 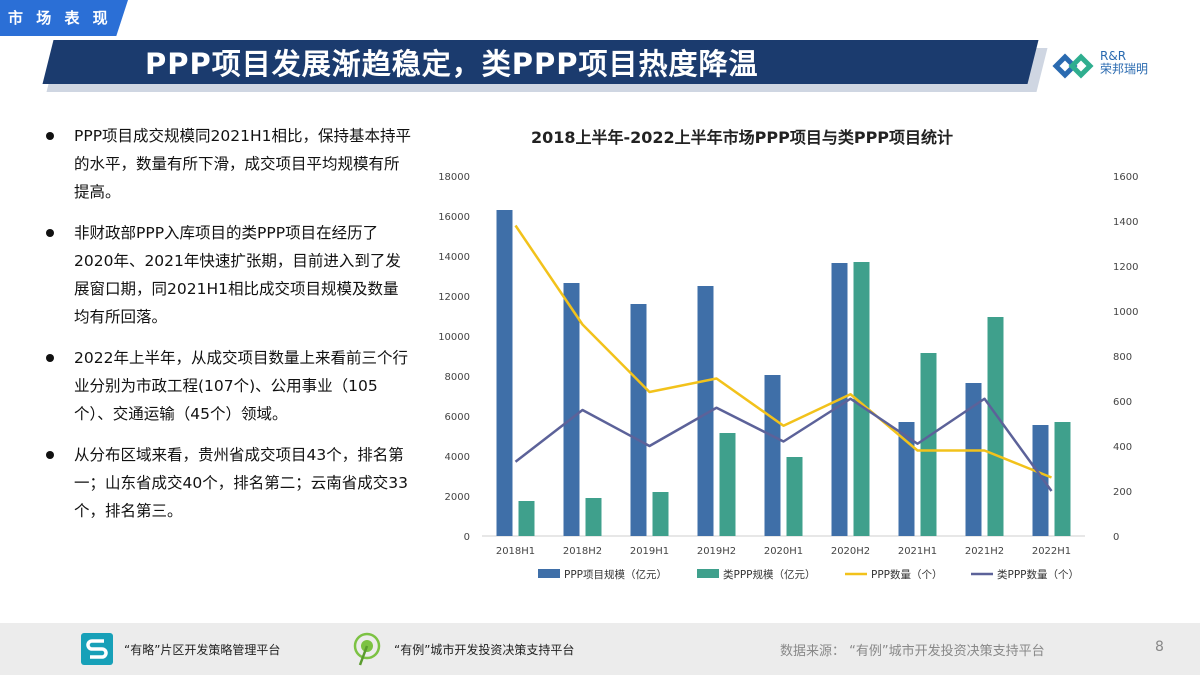 I want to click on x-tick-label: 2019H2, so click(x=716, y=551).